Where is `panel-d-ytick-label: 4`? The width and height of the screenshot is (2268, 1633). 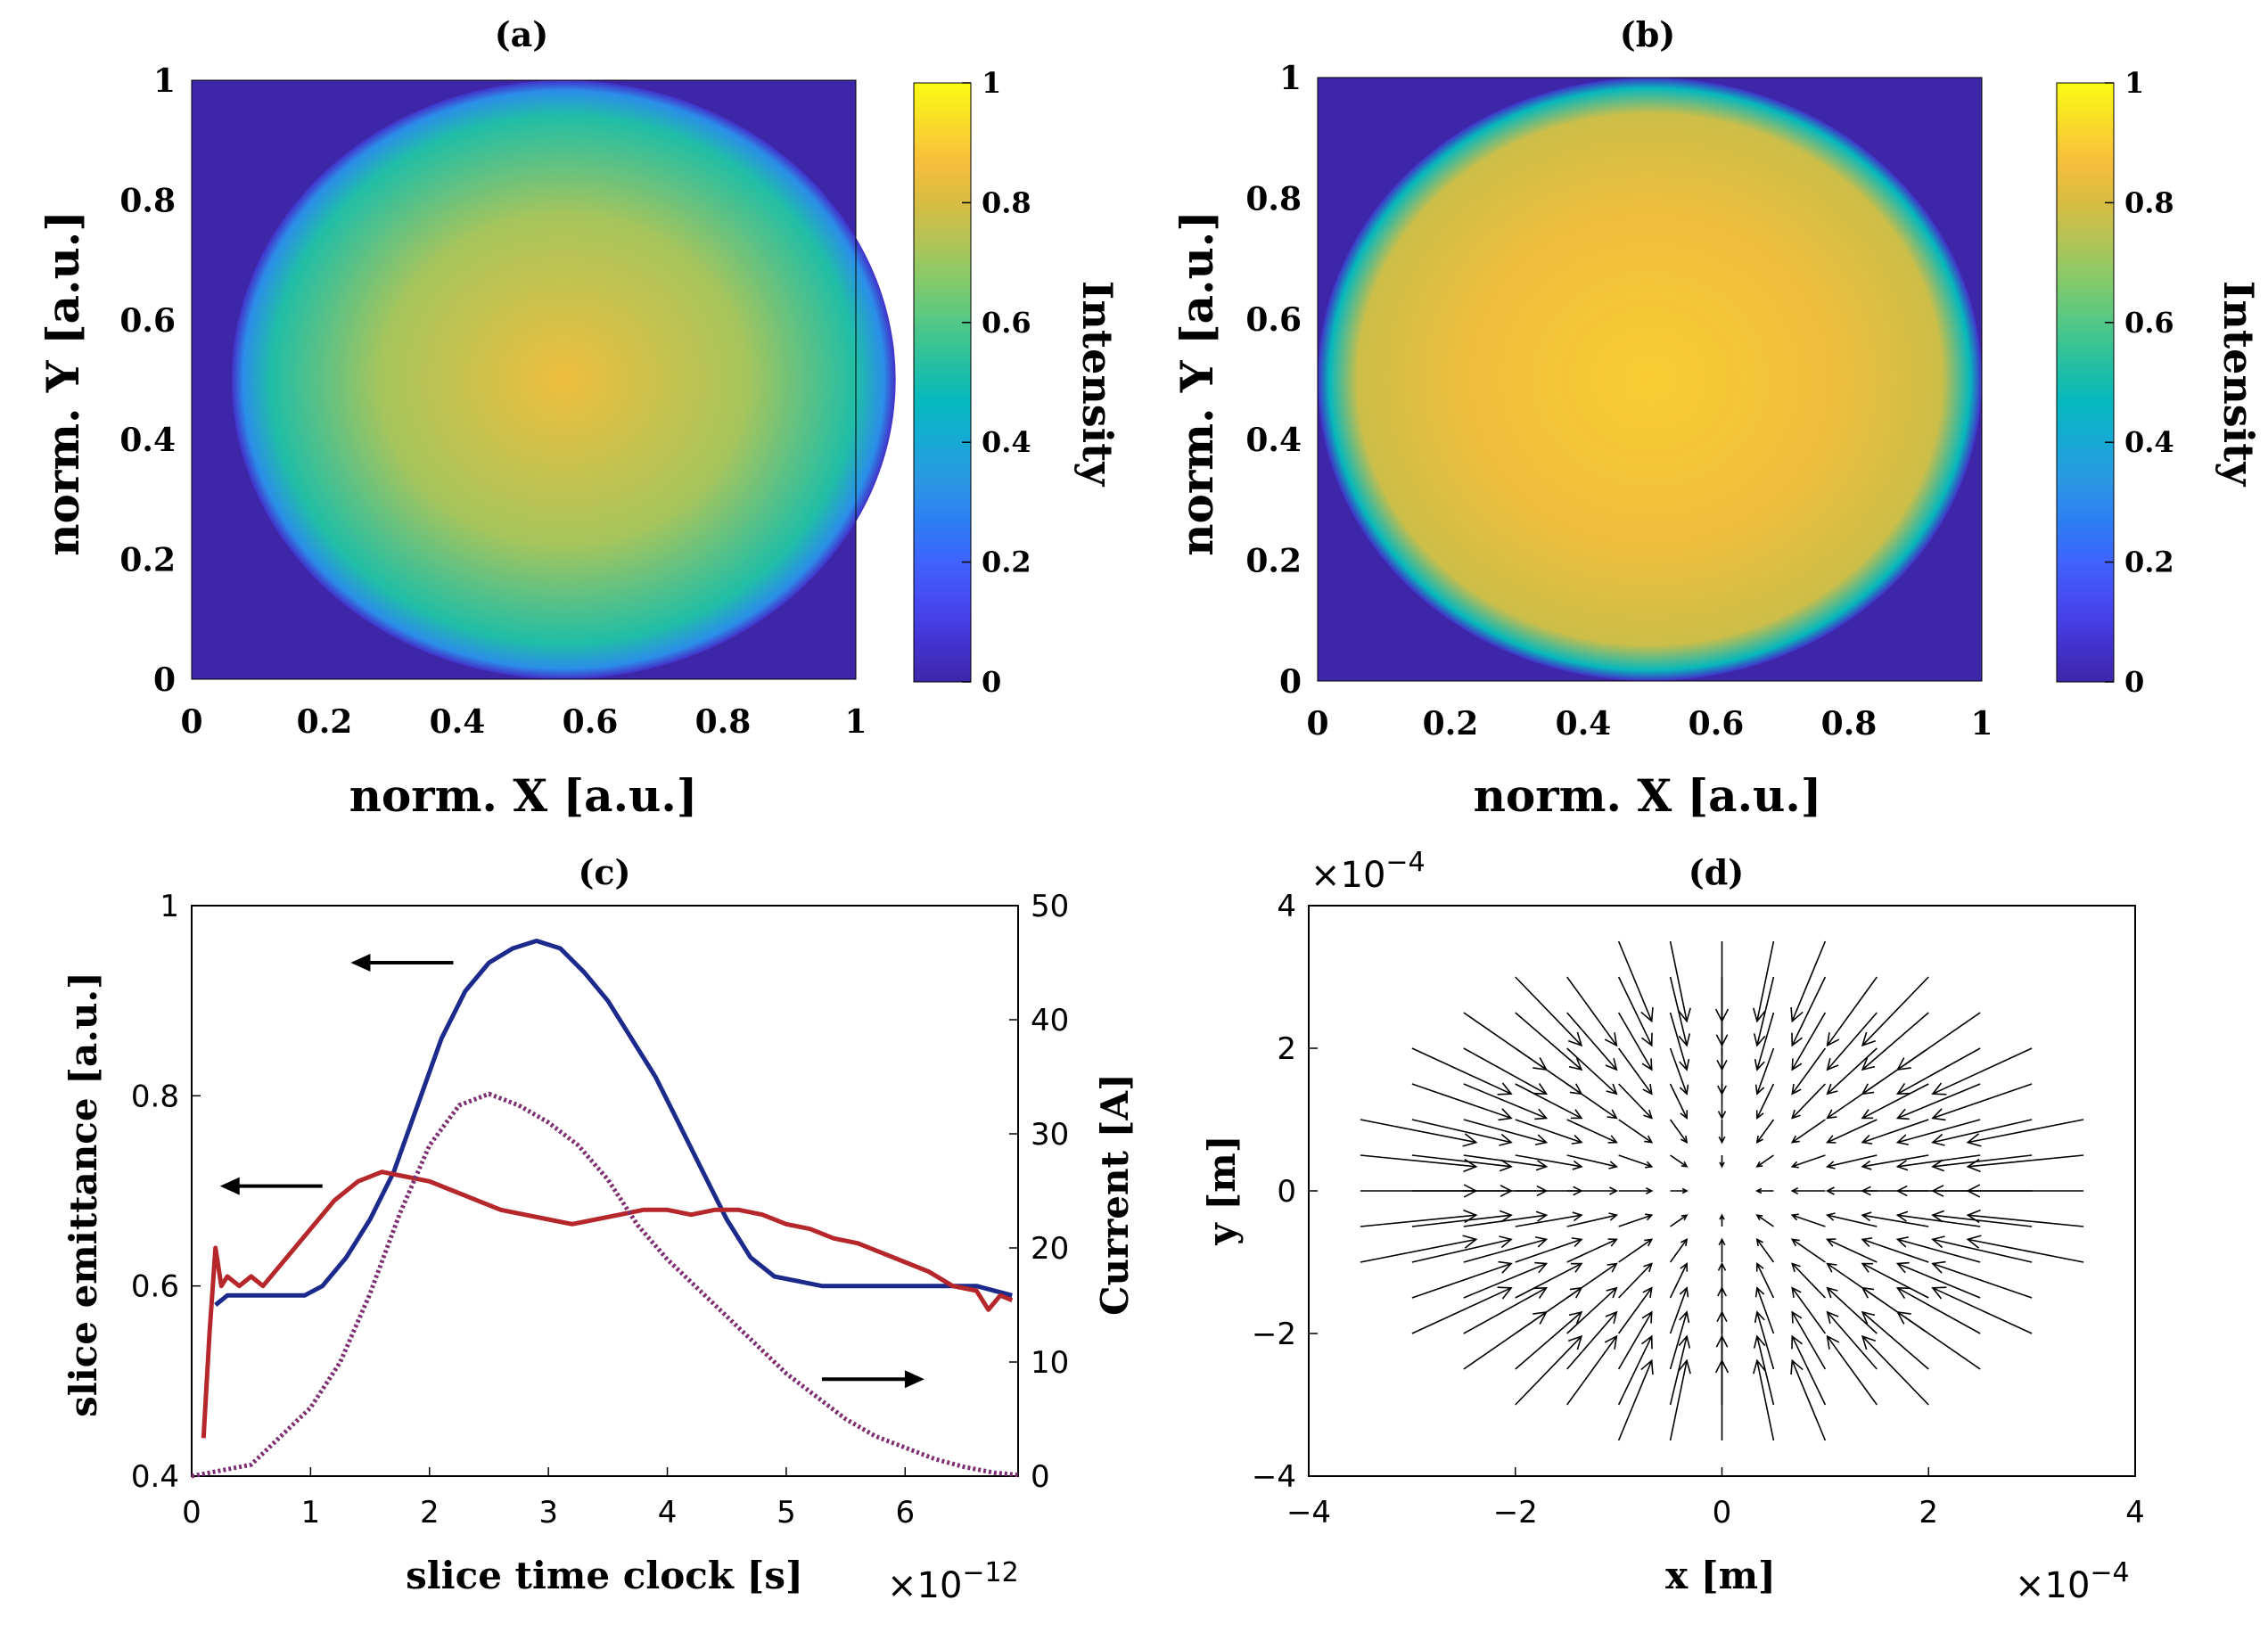
panel-d-ytick-label: 4 is located at coordinates (1286, 906).